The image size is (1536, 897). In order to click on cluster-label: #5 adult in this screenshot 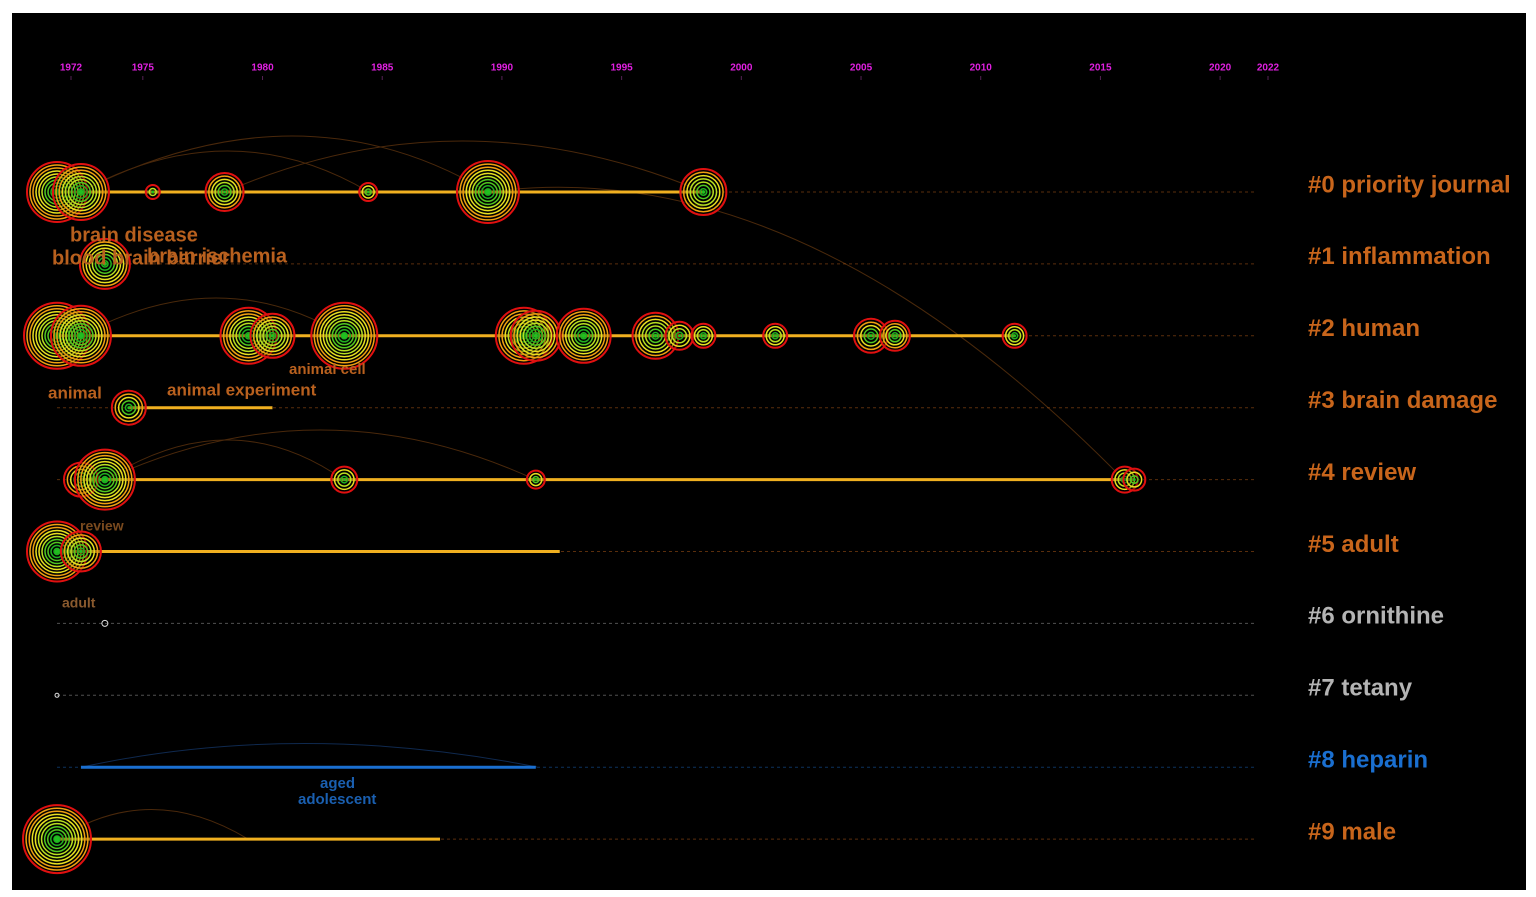, I will do `click(1353, 544)`.